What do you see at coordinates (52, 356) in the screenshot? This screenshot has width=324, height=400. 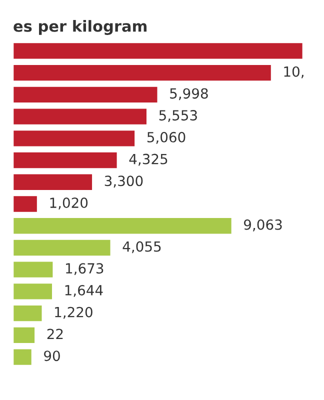 I see `annotation: 90` at bounding box center [52, 356].